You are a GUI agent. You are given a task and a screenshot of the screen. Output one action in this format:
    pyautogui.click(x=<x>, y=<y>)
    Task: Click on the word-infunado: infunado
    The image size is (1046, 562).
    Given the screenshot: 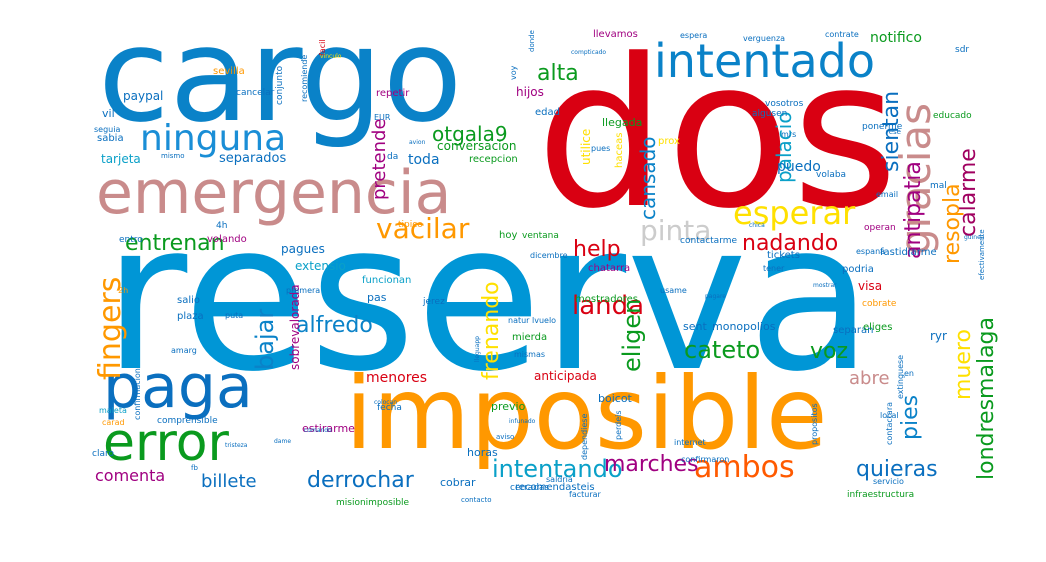 What is the action you would take?
    pyautogui.click(x=522, y=421)
    